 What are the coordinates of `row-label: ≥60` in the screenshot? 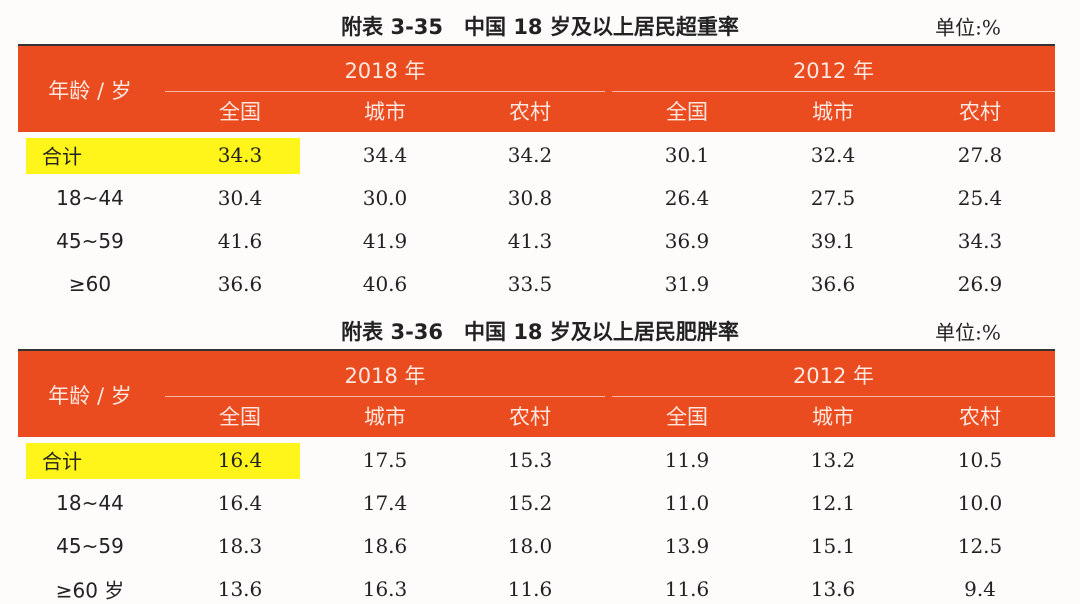 It's located at (90, 284).